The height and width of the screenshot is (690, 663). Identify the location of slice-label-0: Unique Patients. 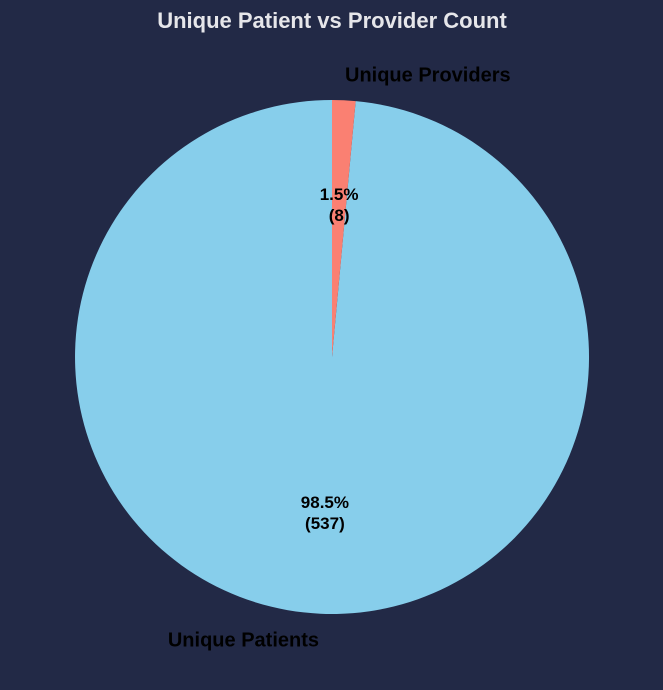
(243, 640).